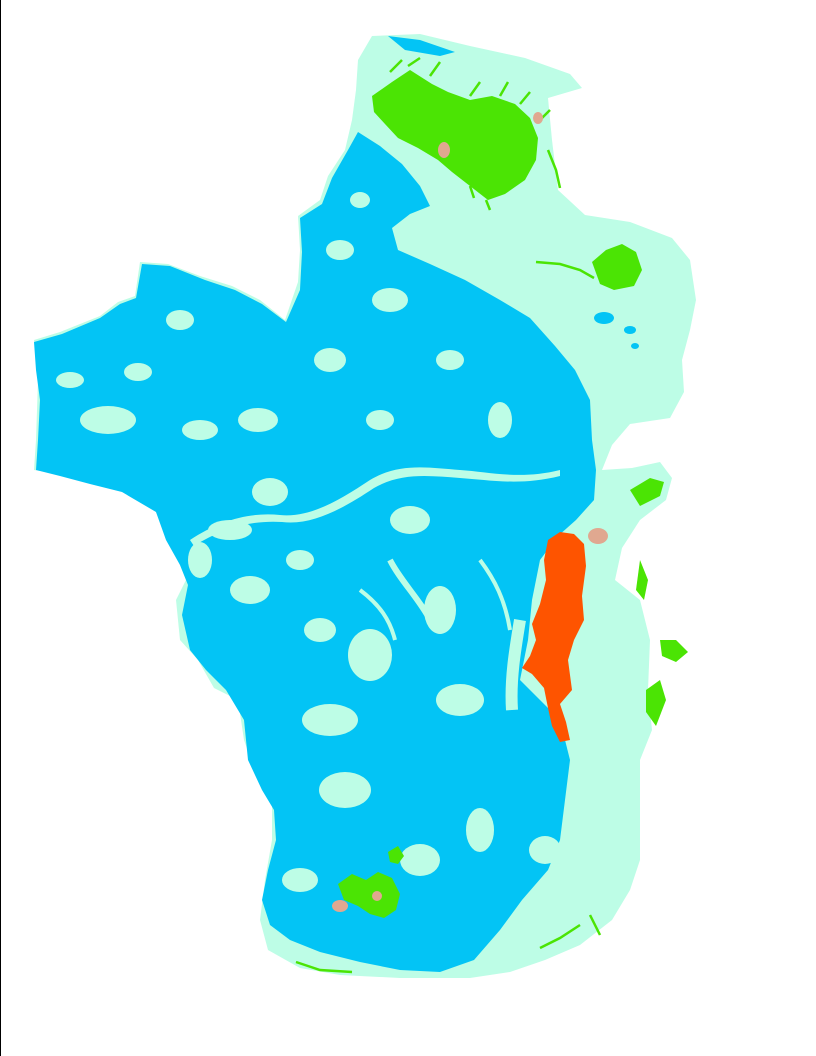 This screenshot has width=816, height=1056. Describe the element at coordinates (554, 637) in the screenshot. I see `orange-zone-reservoir` at that location.